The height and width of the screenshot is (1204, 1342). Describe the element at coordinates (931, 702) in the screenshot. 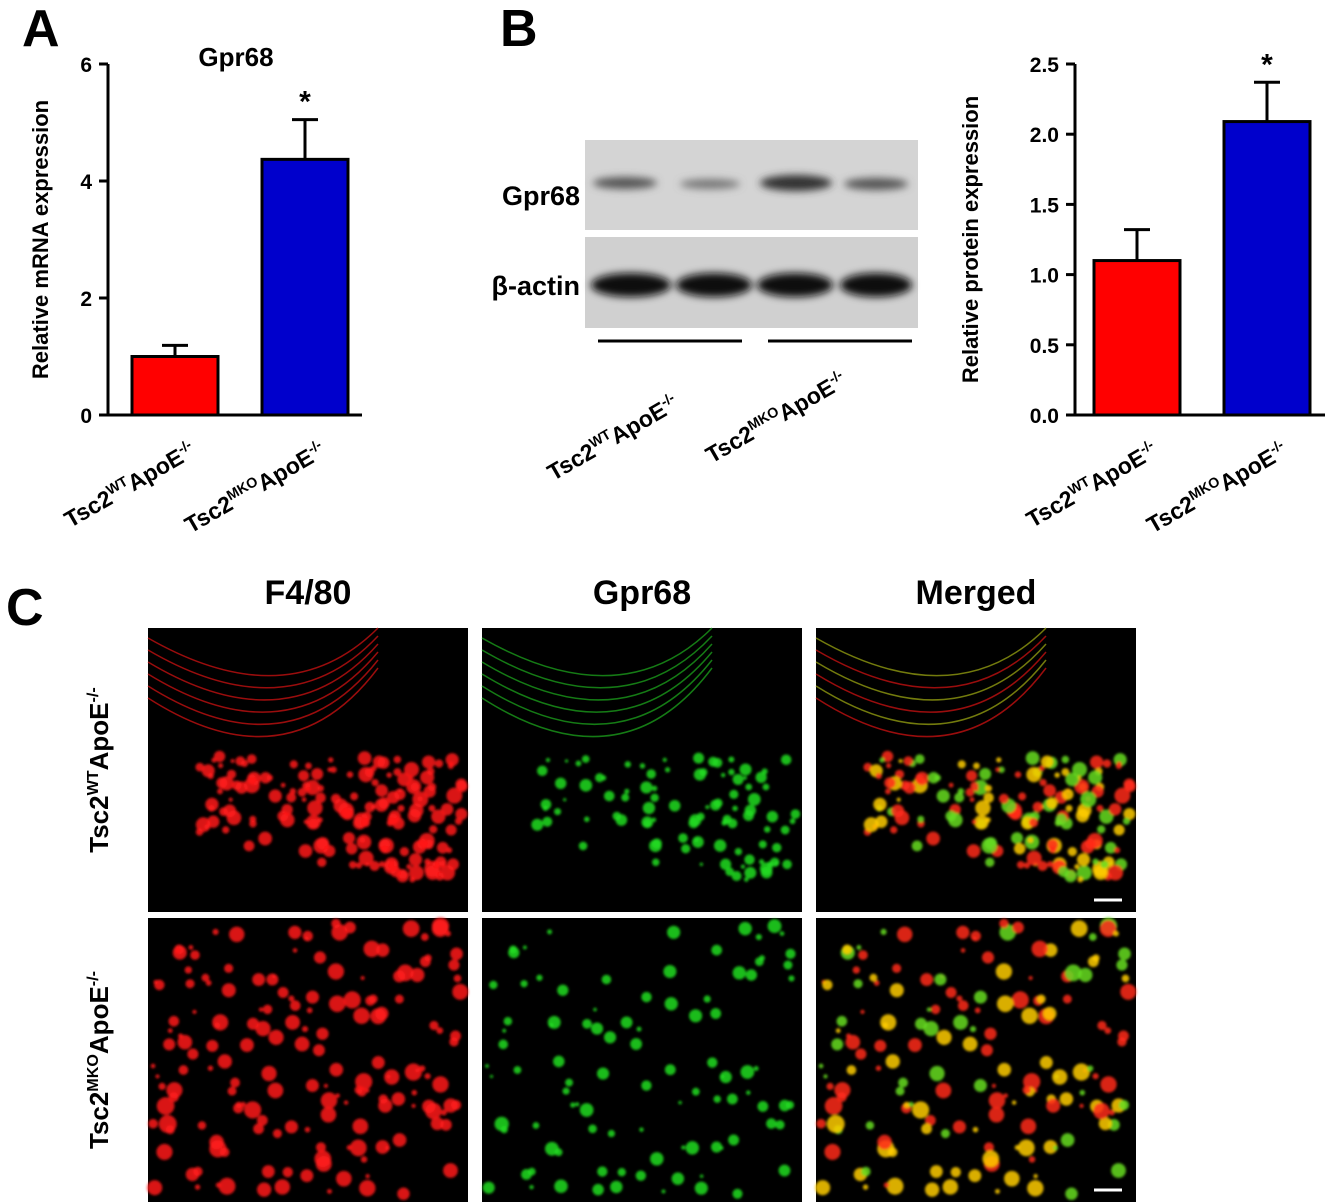

I see `tissue-fiber` at that location.